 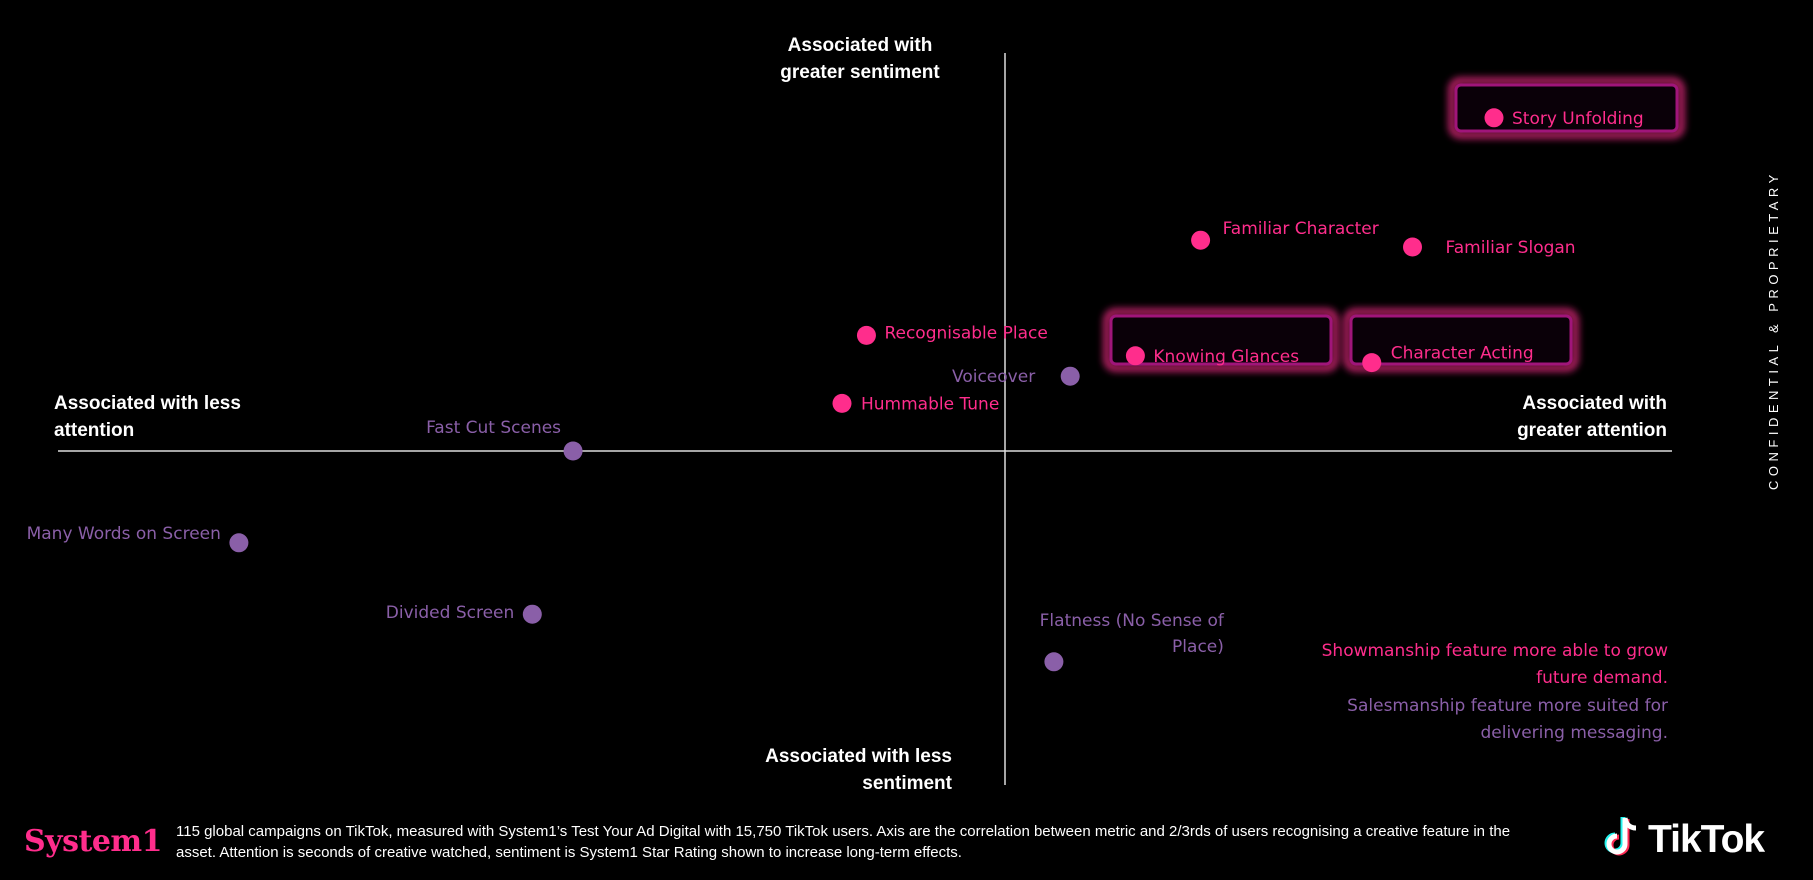 I want to click on point-familiar-character, so click(x=1201, y=240).